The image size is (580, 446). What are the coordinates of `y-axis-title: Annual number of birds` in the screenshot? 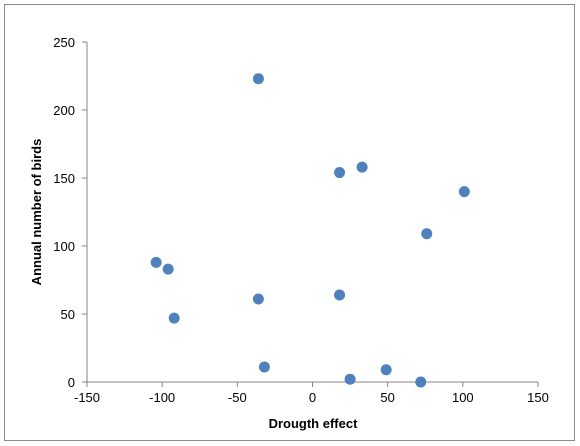 It's located at (36, 212).